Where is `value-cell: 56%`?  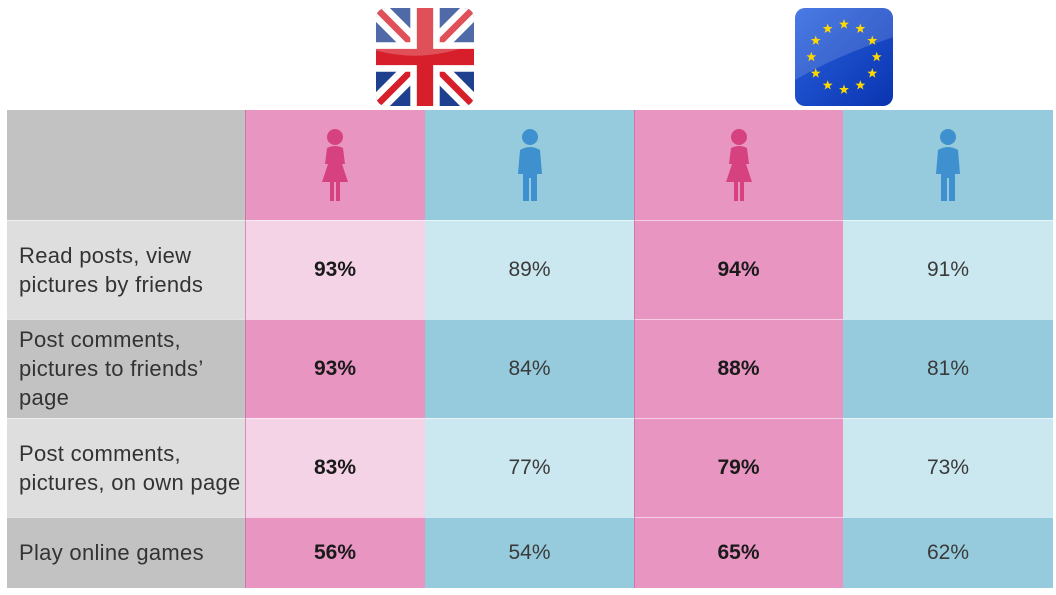 value-cell: 56% is located at coordinates (335, 552).